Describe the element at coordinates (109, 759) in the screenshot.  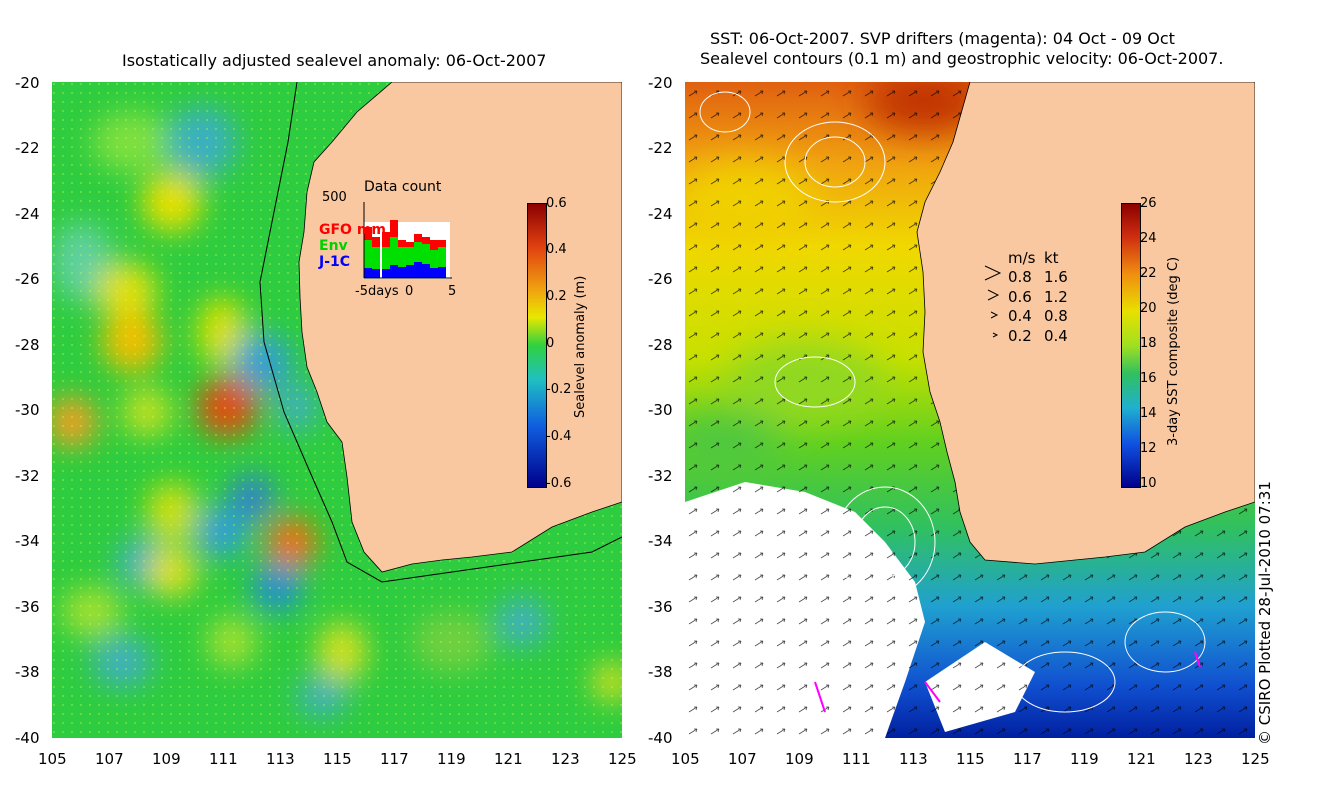
I see `left-x-tick: 107` at that location.